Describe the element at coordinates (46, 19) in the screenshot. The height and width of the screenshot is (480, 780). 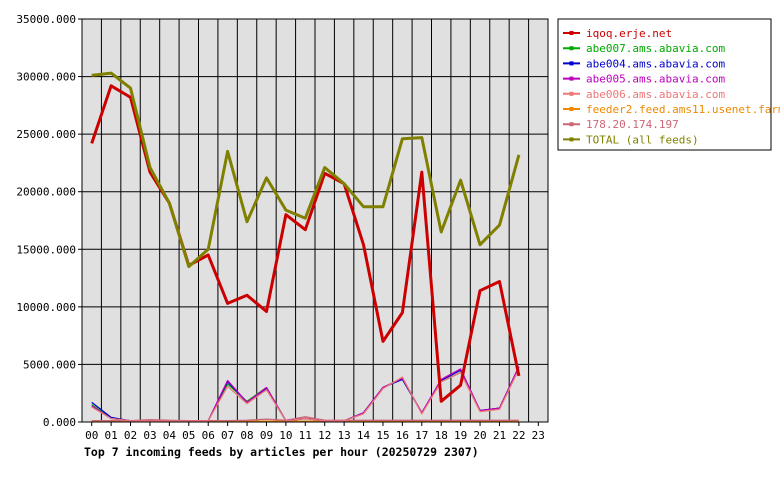
I see `y-tick-label: 35000.000` at that location.